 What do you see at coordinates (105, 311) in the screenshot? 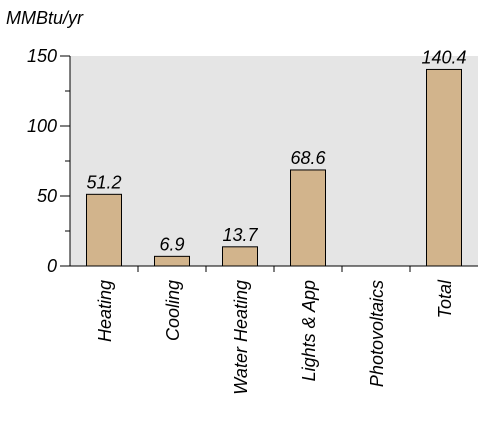
I see `category-label: Heating` at bounding box center [105, 311].